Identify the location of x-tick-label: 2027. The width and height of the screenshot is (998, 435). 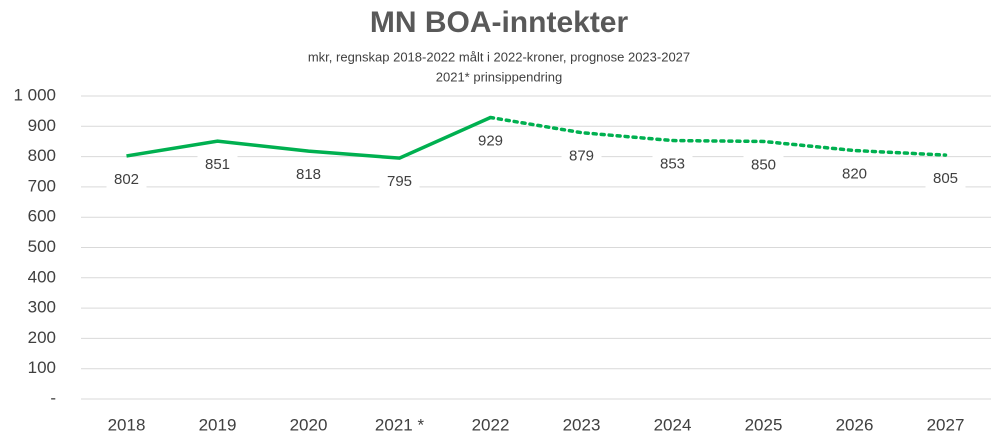
(946, 424).